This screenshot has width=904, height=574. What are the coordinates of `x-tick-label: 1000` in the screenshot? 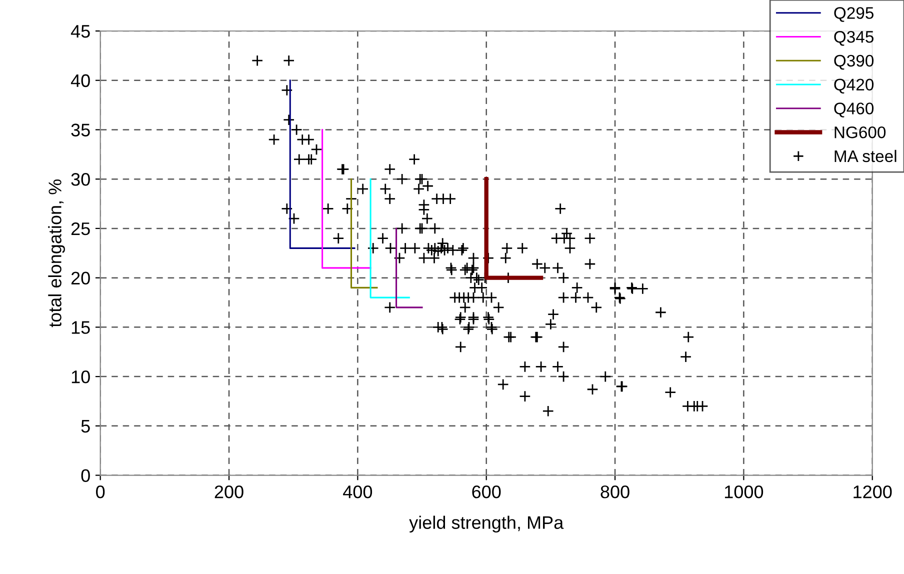 It's located at (744, 491).